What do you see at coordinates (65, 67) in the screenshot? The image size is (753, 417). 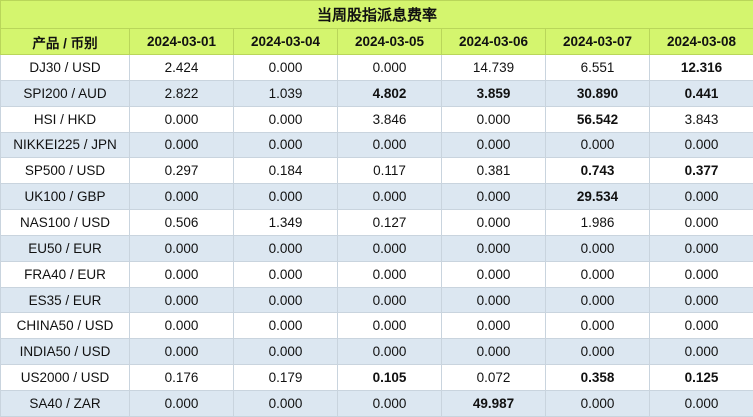 I see `product-cell: DJ30 / USD` at bounding box center [65, 67].